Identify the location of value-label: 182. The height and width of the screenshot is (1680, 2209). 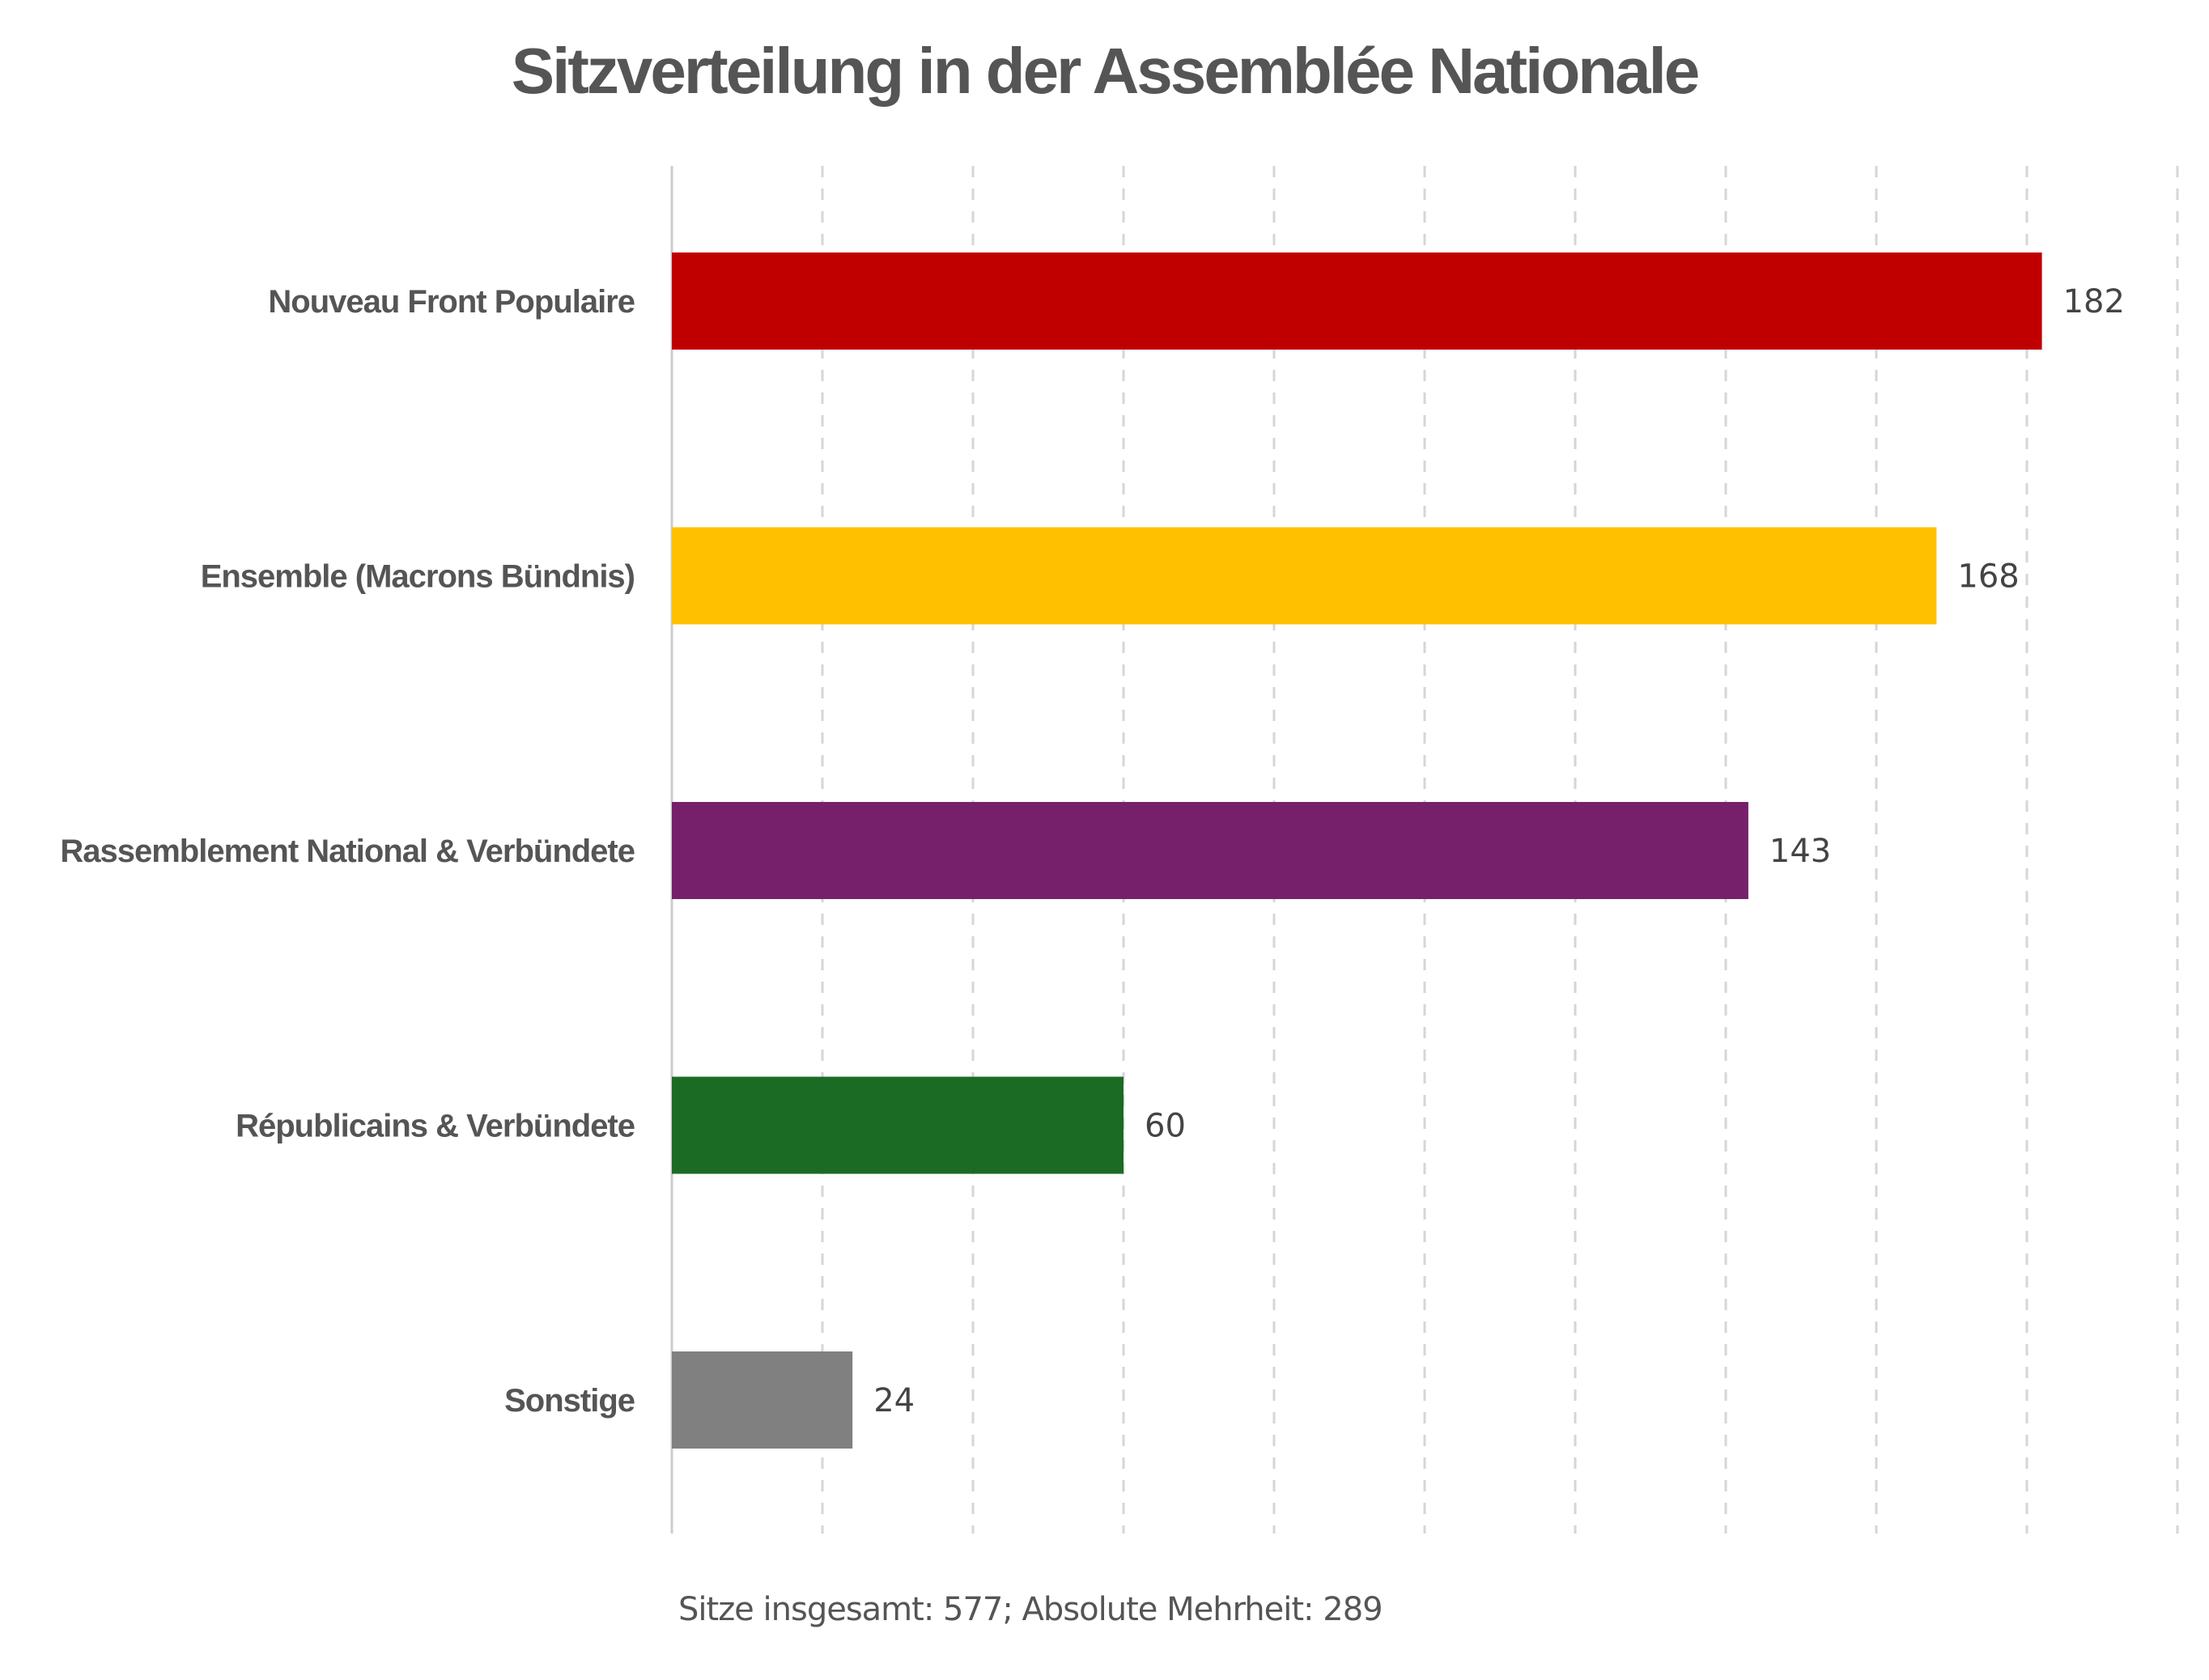
(2094, 302).